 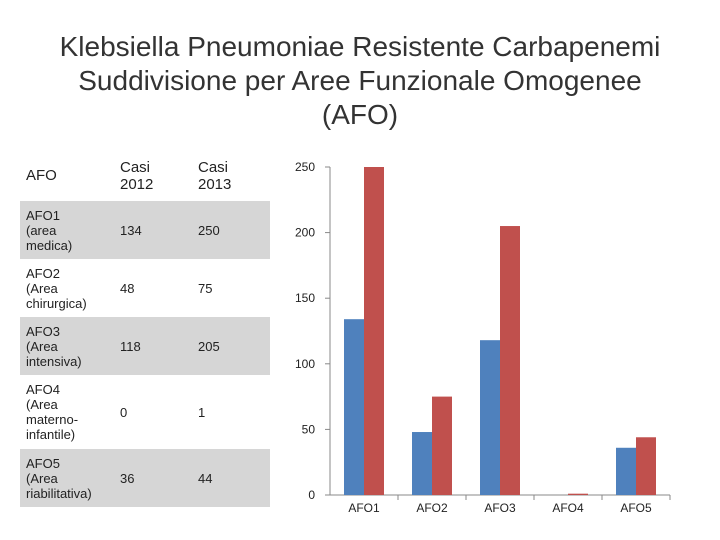 I want to click on table-row: AFO5 (Area riabilitativa) 36 44, so click(x=145, y=478).